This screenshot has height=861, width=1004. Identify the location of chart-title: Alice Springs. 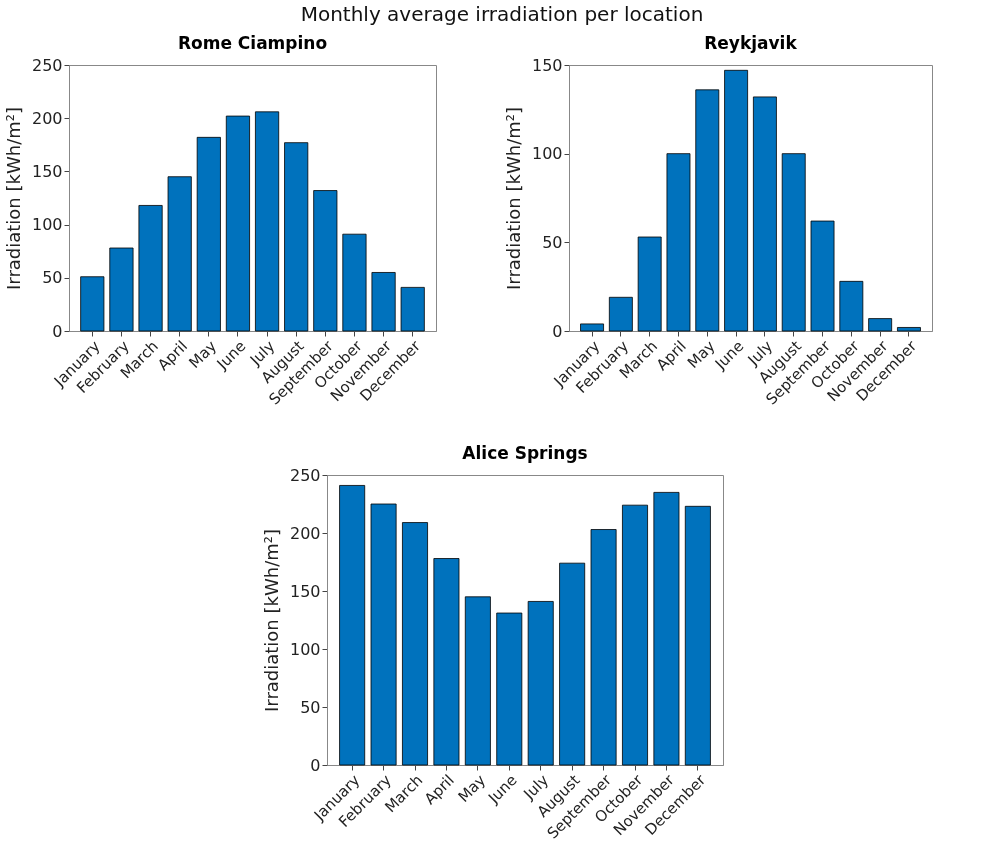
(525, 453).